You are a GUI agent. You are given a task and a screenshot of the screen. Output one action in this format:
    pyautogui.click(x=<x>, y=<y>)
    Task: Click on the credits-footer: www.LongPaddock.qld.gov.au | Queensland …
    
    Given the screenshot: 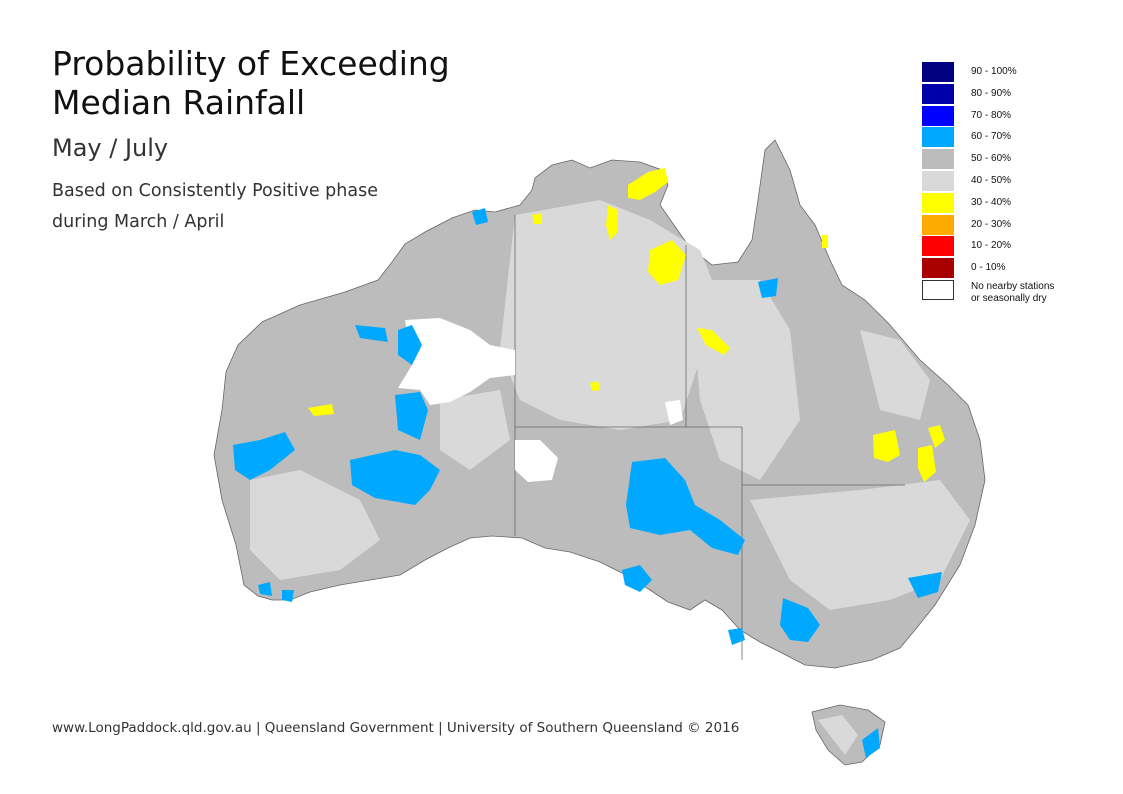 What is the action you would take?
    pyautogui.click(x=396, y=728)
    